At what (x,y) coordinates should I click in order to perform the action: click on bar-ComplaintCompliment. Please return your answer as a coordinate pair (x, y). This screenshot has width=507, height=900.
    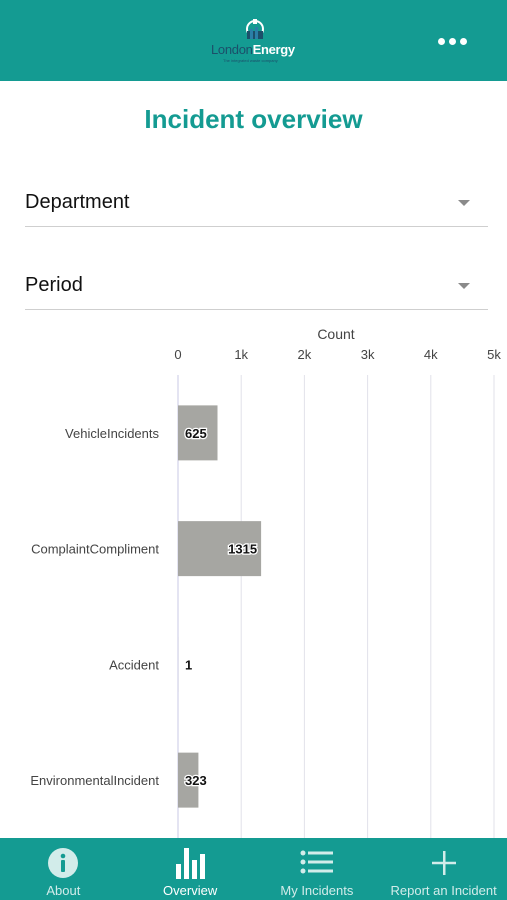
    Looking at the image, I should click on (220, 549).